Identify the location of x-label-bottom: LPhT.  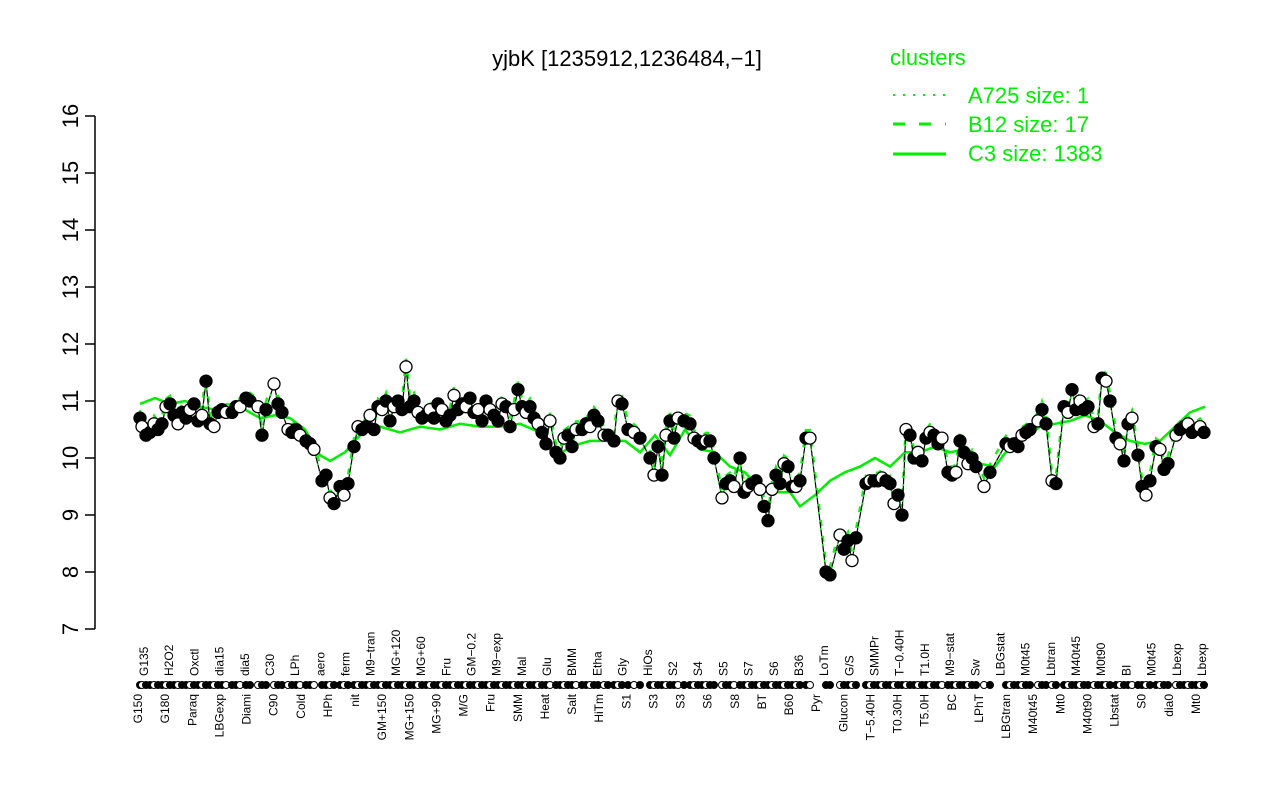
(979, 707).